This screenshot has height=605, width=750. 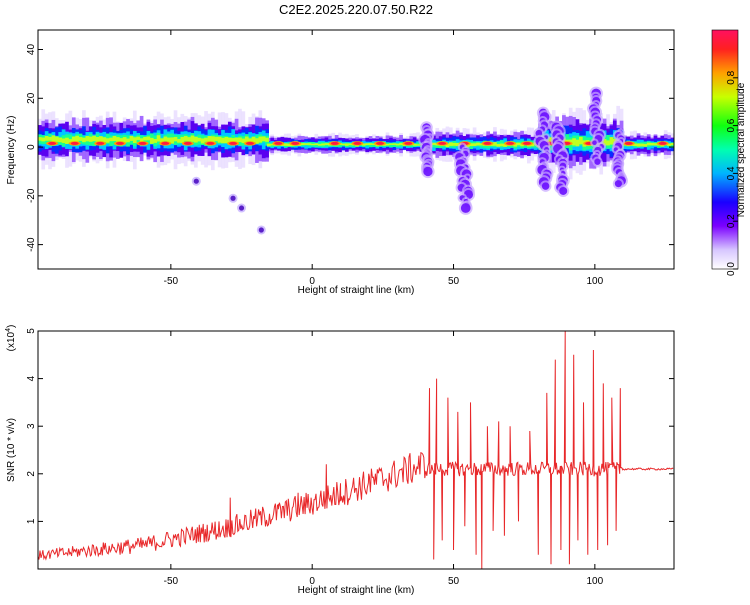 What do you see at coordinates (356, 9) in the screenshot?
I see `figure-title: C2E2.2025.220.07.50.R22` at bounding box center [356, 9].